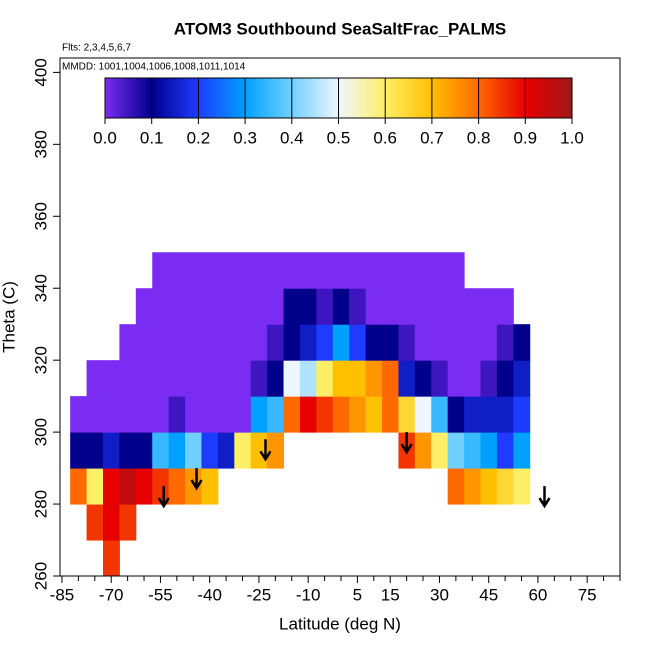 The image size is (650, 650). Describe the element at coordinates (40, 288) in the screenshot. I see `y-tick-label: 340` at that location.